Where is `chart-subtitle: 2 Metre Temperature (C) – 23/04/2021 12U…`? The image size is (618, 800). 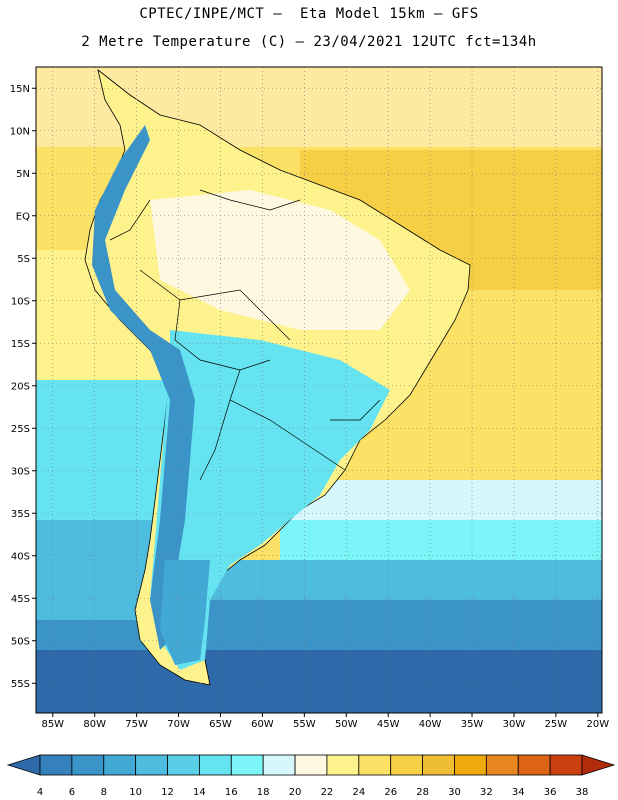 chart-subtitle: 2 Metre Temperature (C) – 23/04/2021 12U… is located at coordinates (309, 42).